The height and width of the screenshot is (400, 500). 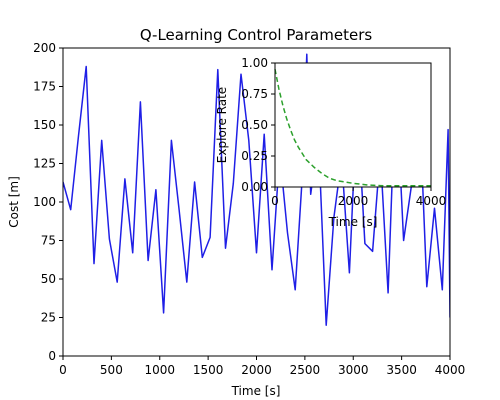 I want to click on main-x-axis-label: Time [s], so click(x=256, y=391).